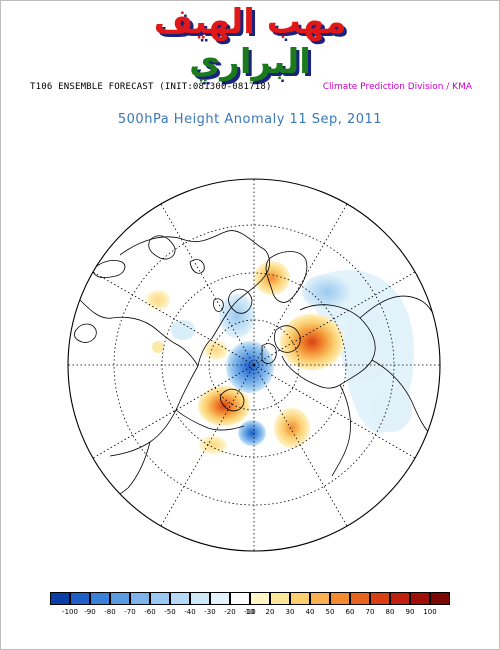 The image size is (500, 650). What do you see at coordinates (90, 612) in the screenshot?
I see `color-scale-label: -90` at bounding box center [90, 612].